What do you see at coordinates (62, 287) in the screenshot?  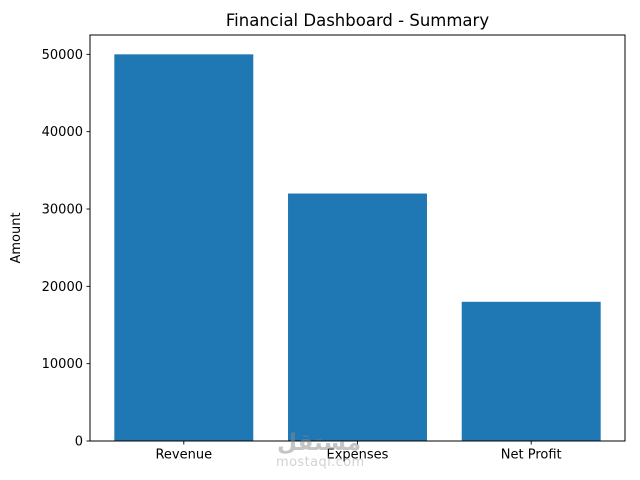 I see `y-tick-label: 20000` at bounding box center [62, 287].